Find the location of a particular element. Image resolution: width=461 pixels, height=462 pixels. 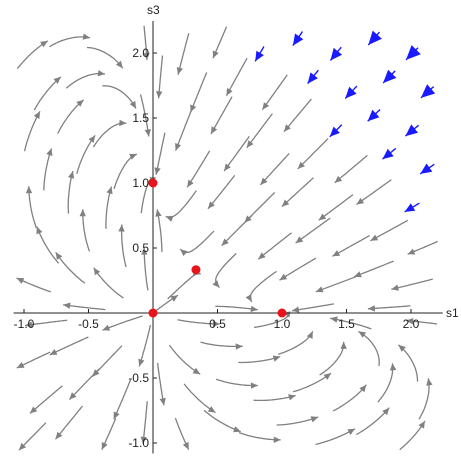

x-tick-label: -1.0 is located at coordinates (24, 324).